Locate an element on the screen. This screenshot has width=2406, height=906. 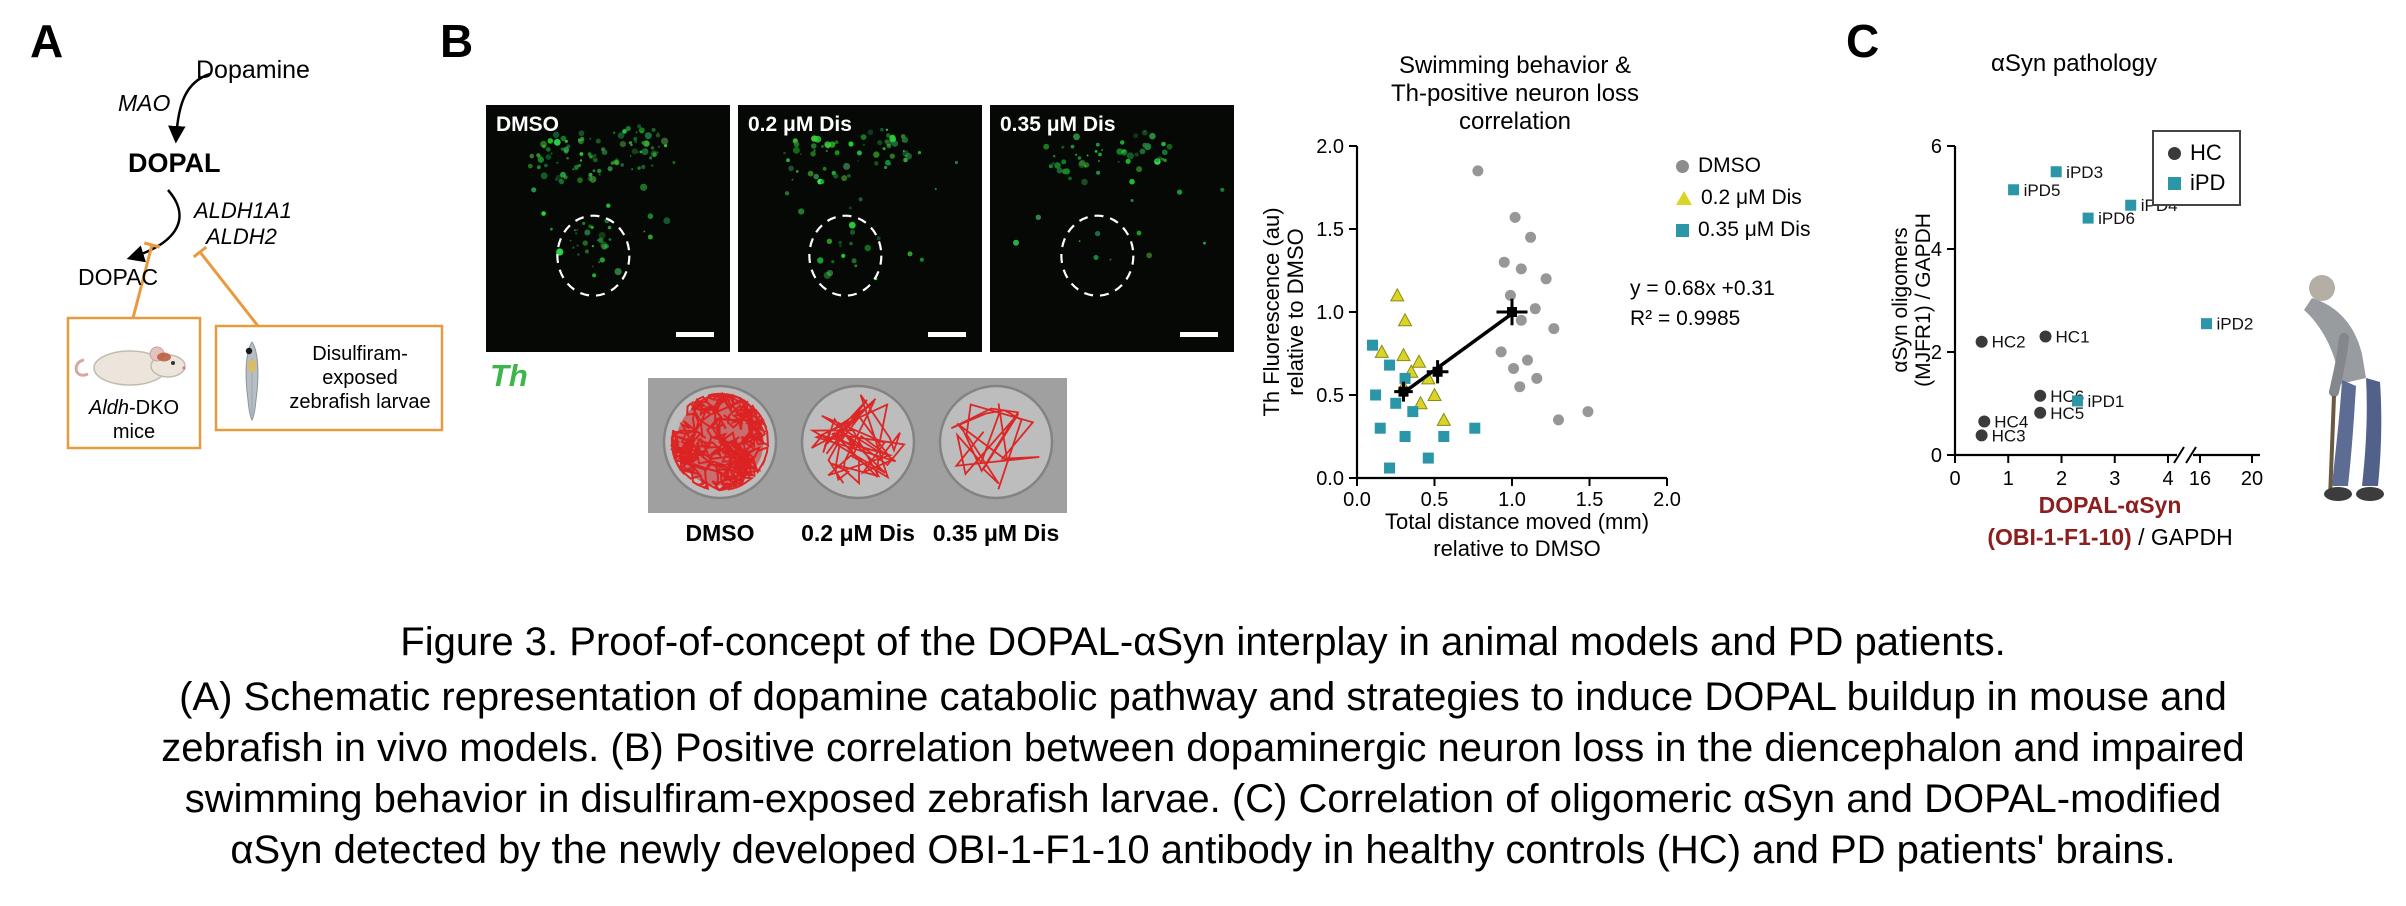
micrograph-dmso: DMSO is located at coordinates (608, 228).